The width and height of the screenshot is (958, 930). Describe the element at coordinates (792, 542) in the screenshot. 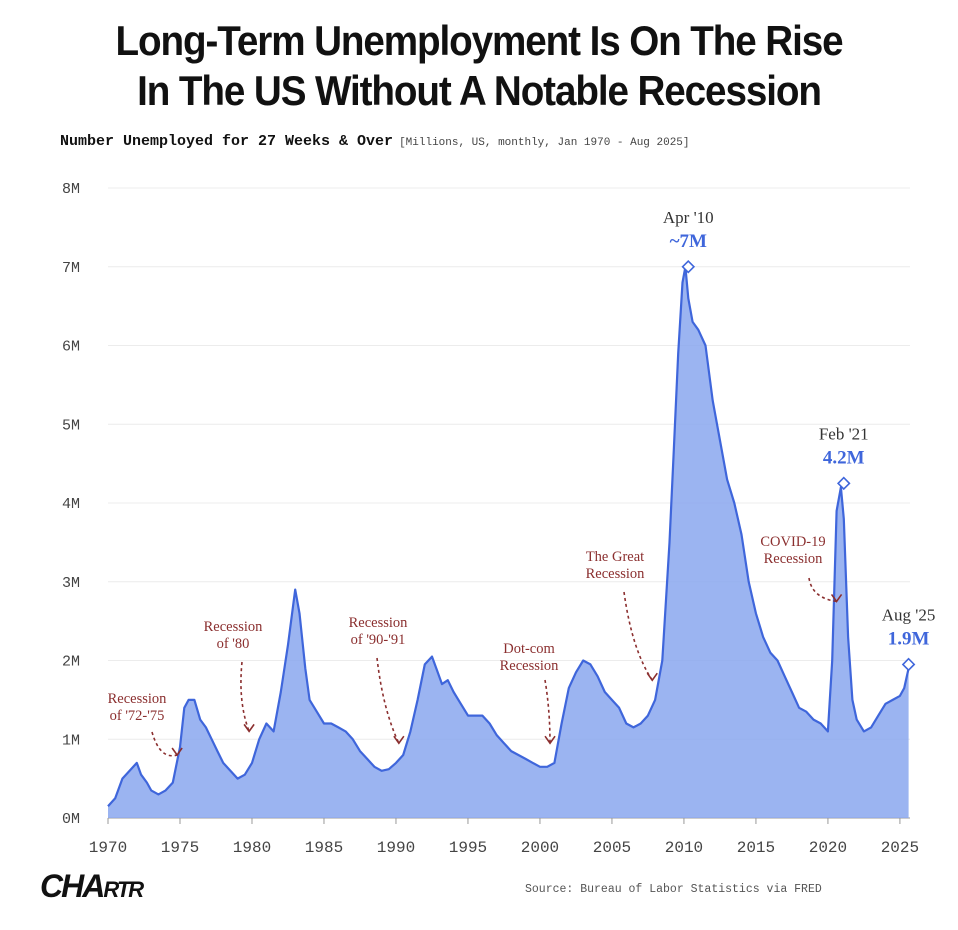

I see `annotation-label-line1: COVID-19` at that location.